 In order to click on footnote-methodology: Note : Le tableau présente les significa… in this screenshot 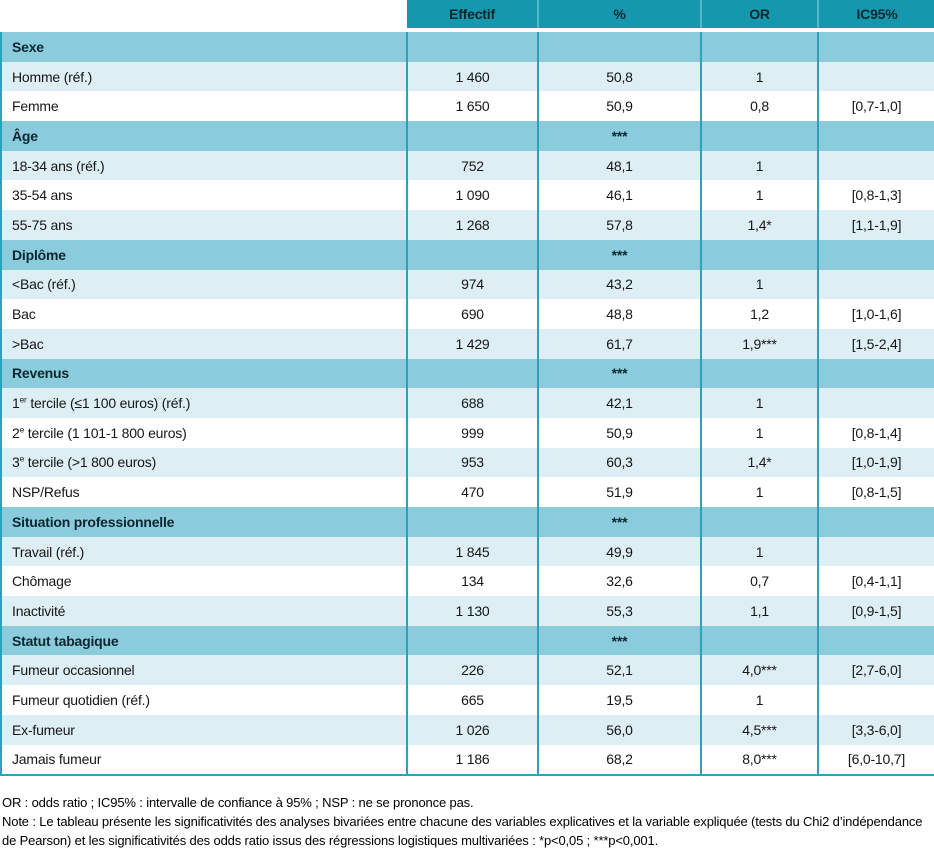, I will do `click(462, 831)`.